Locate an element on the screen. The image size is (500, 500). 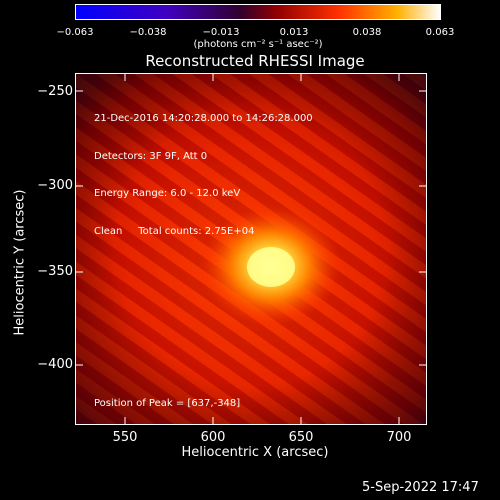
colorbar-tick-label: −0.013 is located at coordinates (221, 32).